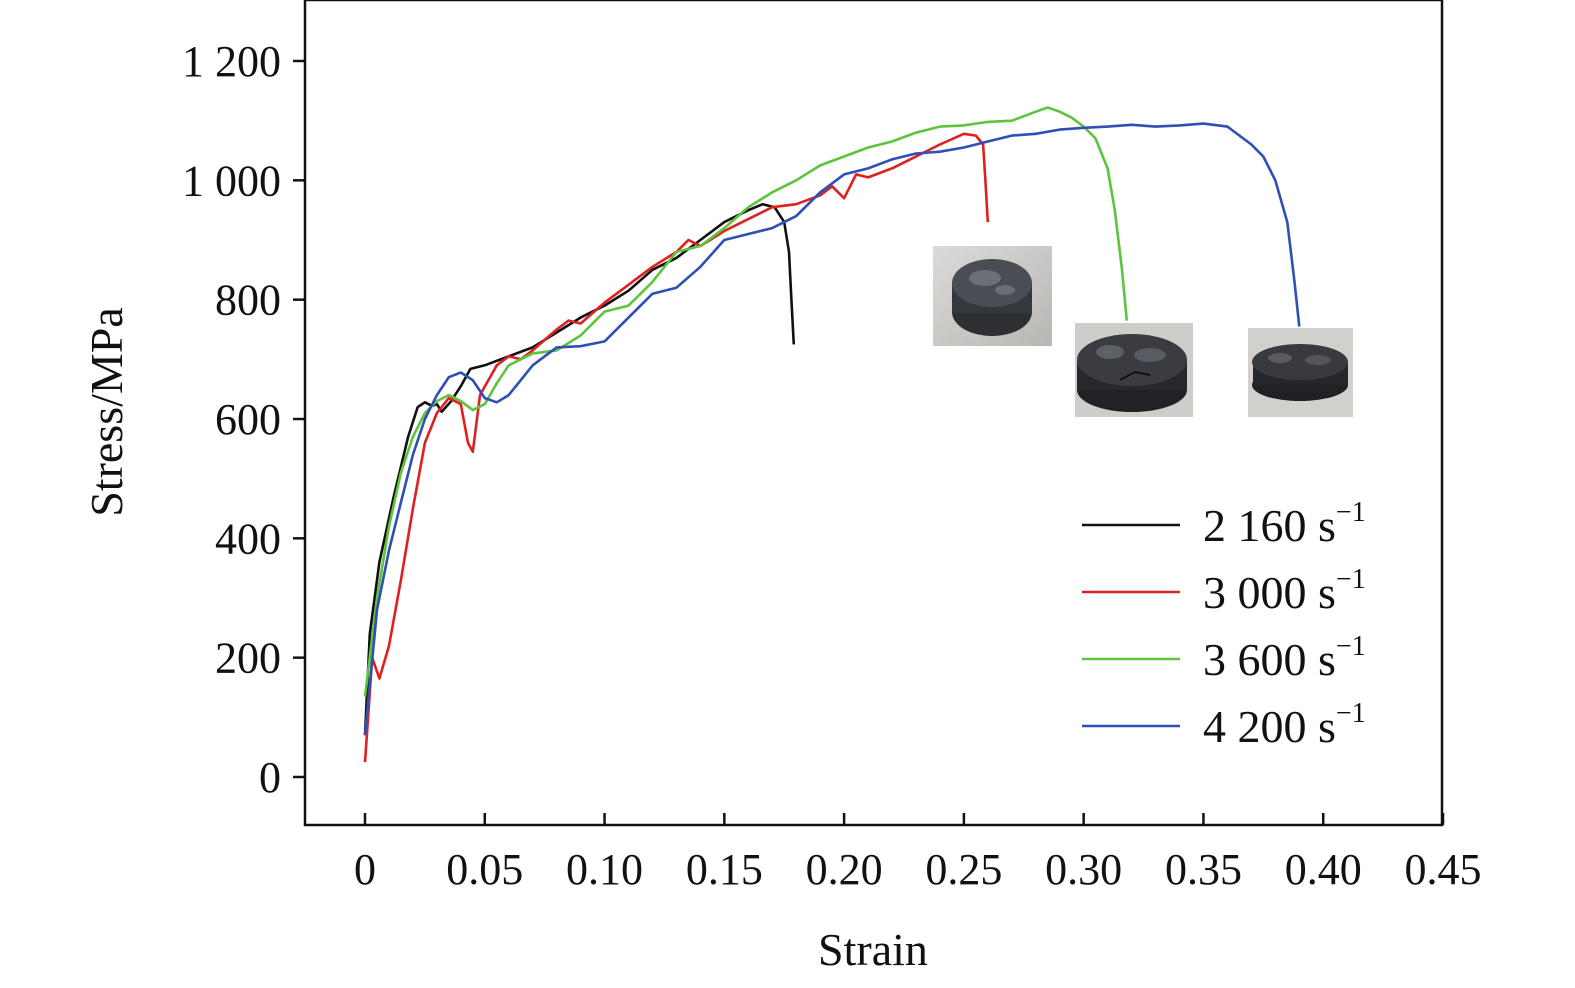 The width and height of the screenshot is (1575, 988). I want to click on x-tick-label: 0.40, so click(1323, 869).